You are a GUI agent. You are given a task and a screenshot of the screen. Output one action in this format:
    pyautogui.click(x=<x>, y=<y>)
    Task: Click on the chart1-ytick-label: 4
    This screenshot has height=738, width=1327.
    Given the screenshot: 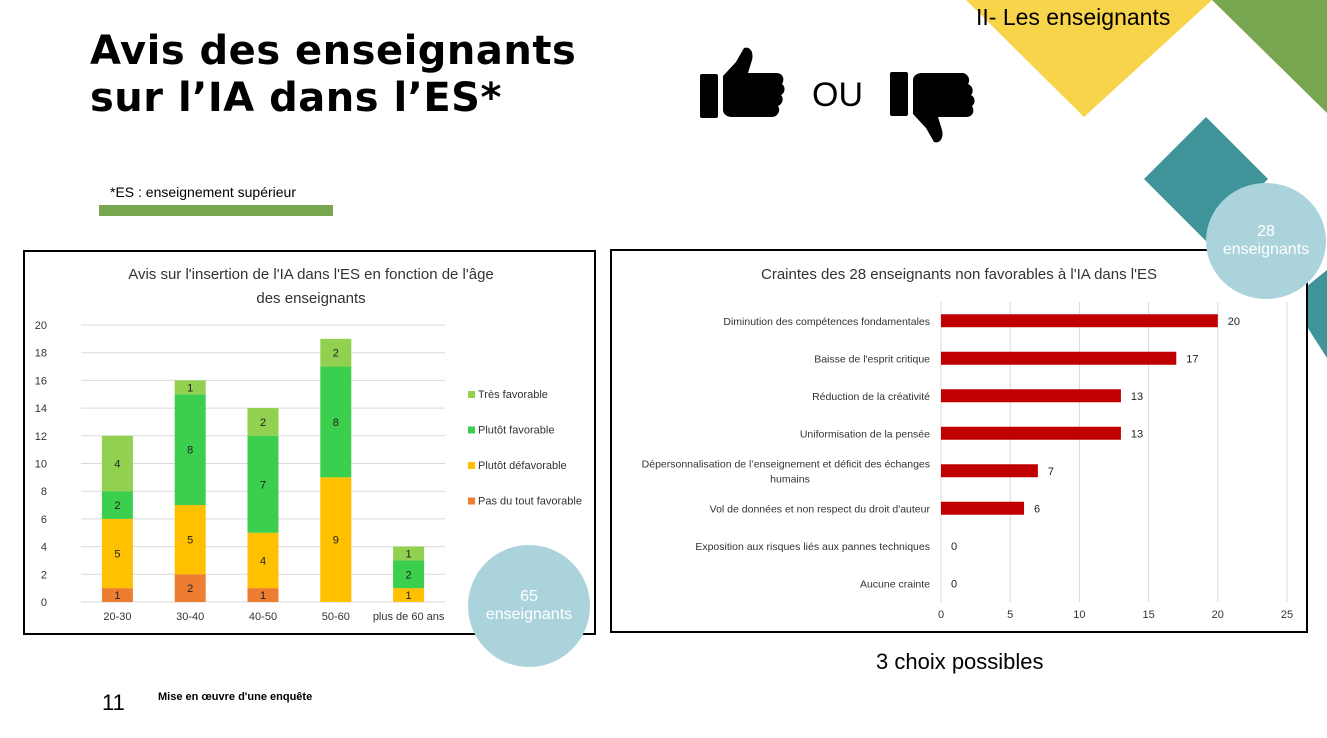 What is the action you would take?
    pyautogui.click(x=44, y=548)
    